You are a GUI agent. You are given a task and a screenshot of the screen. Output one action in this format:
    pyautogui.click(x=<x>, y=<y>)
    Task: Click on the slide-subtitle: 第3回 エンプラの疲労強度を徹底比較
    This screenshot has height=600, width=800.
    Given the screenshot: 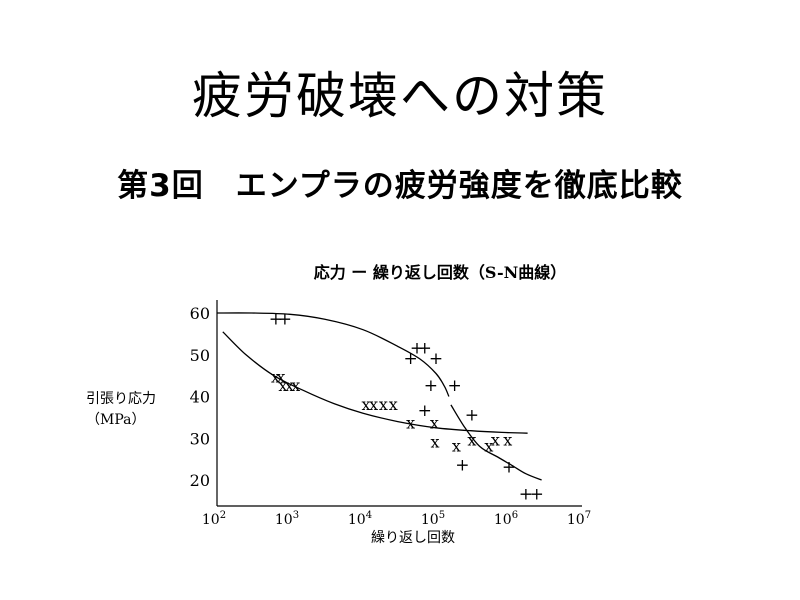 What is the action you would take?
    pyautogui.click(x=400, y=186)
    